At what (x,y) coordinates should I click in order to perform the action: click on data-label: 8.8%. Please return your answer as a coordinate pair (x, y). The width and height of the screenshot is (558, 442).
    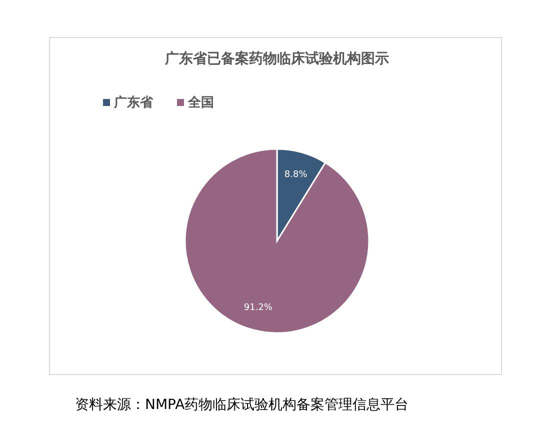
    Looking at the image, I should click on (296, 175).